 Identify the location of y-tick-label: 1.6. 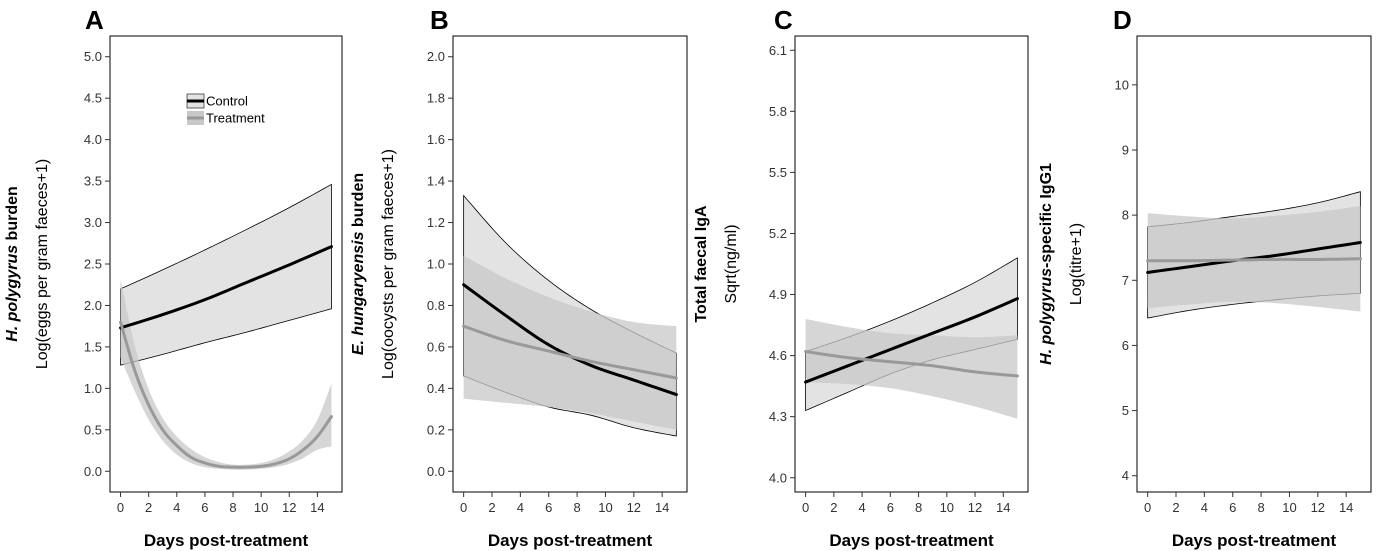
(436, 139).